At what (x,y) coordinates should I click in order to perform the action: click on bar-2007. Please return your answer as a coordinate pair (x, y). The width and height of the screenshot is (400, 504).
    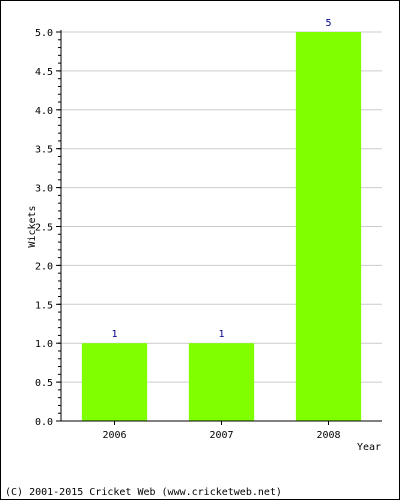
    Looking at the image, I should click on (221, 382).